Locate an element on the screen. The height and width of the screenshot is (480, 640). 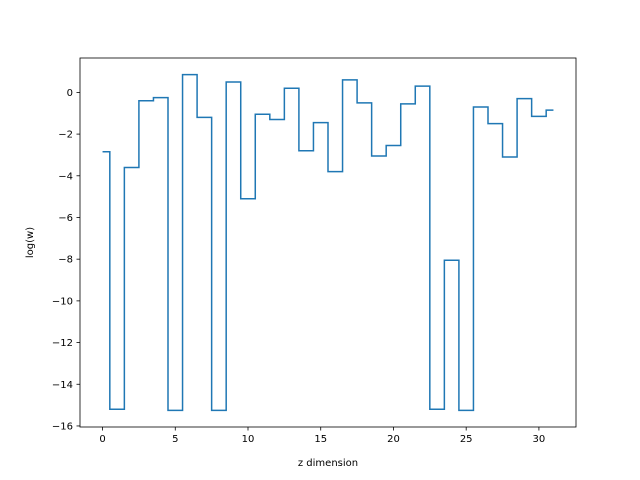
x-tick-label: 15 is located at coordinates (320, 439).